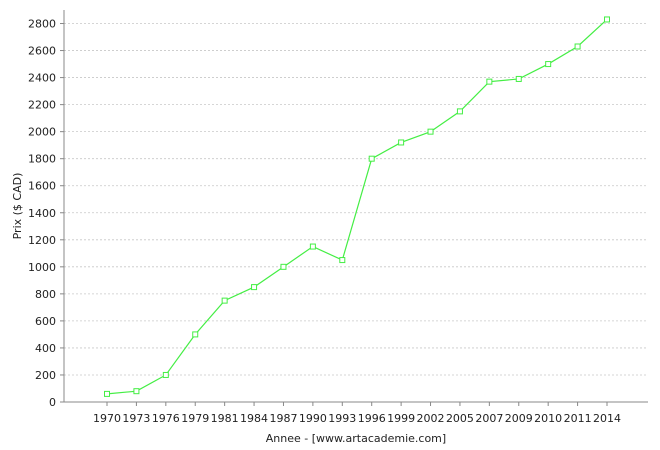 Image resolution: width=660 pixels, height=450 pixels. I want to click on x-tick-label: 1987, so click(283, 418).